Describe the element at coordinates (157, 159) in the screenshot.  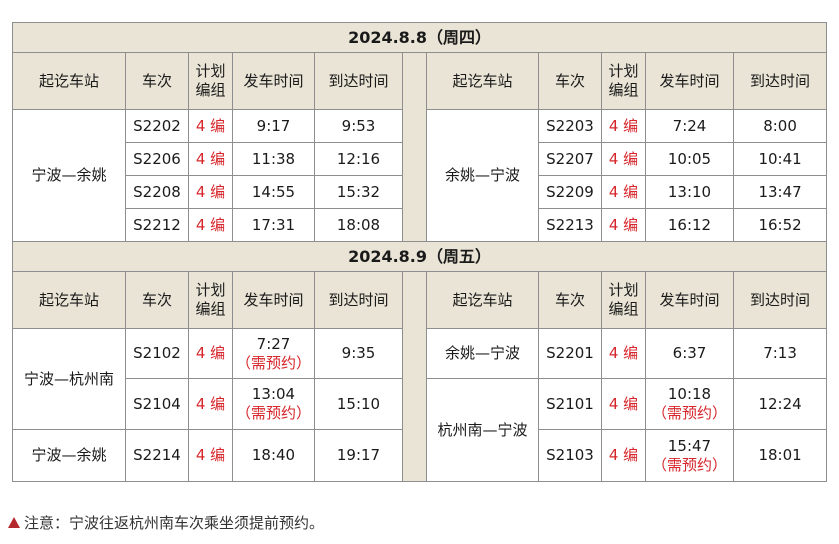
I see `train-cell: S2206` at that location.